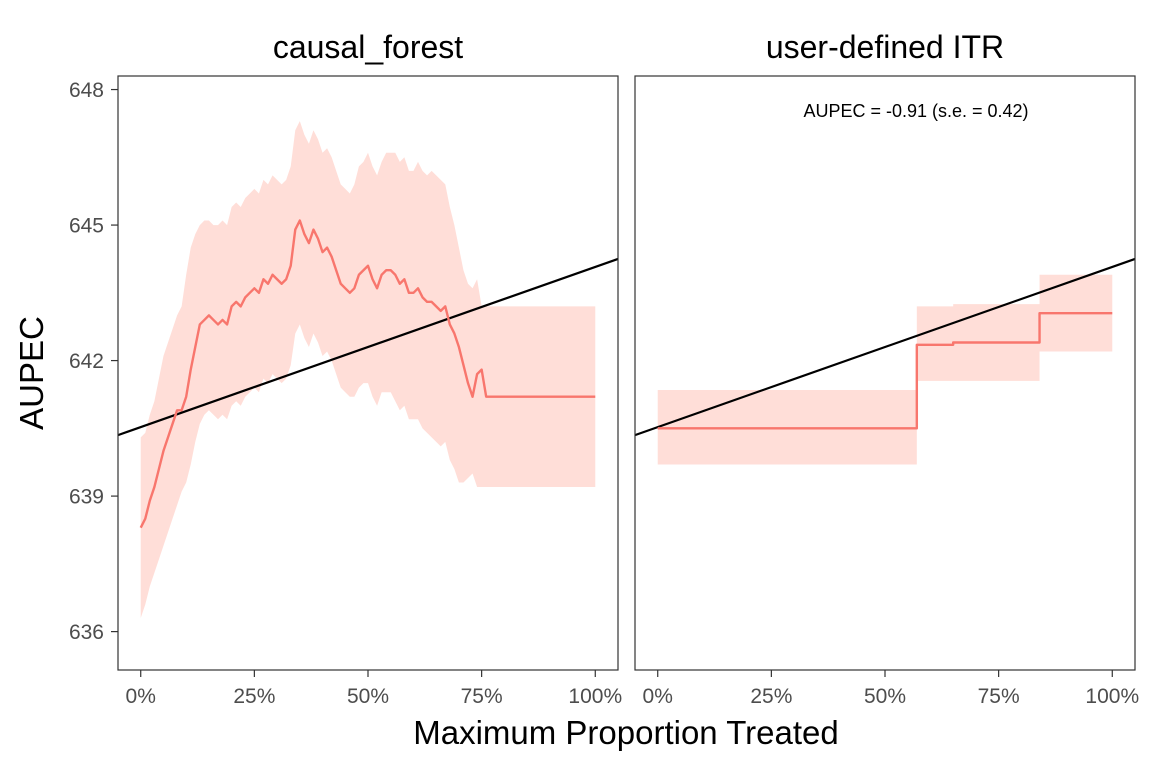 The height and width of the screenshot is (768, 1152). I want to click on confidence-ribbon-user-defined-itr, so click(885, 369).